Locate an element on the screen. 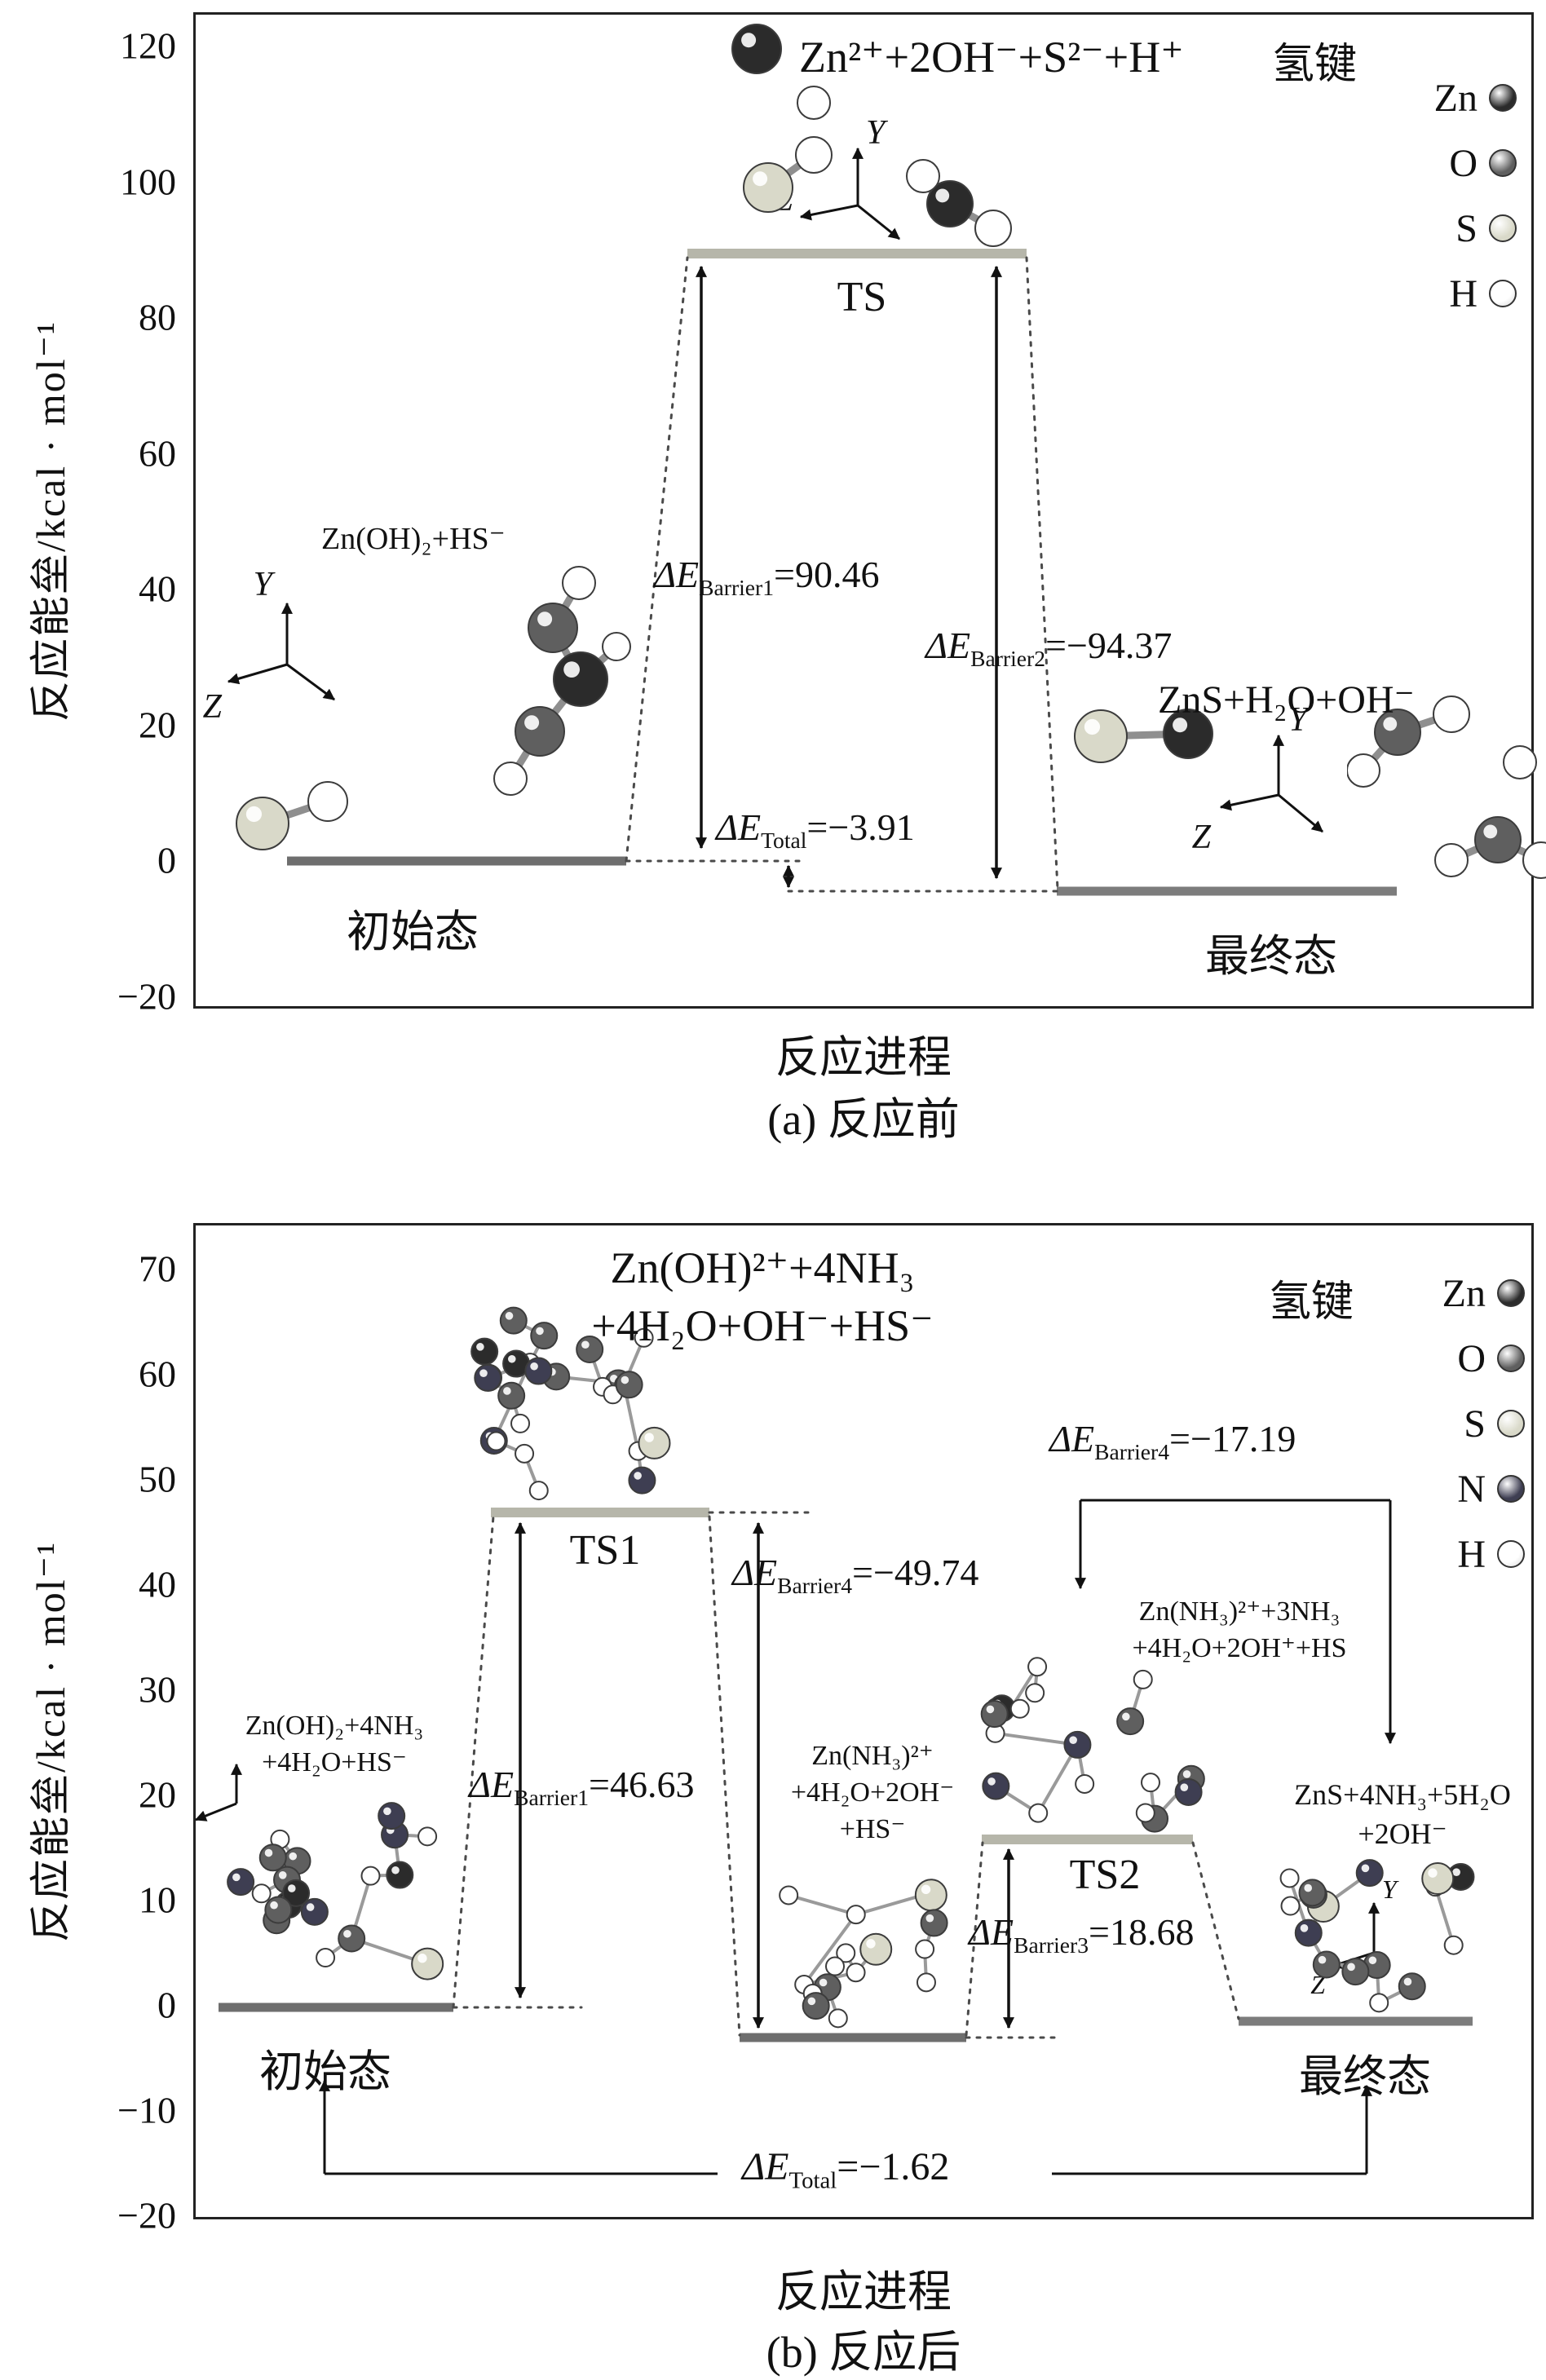  total-label-b: ΔETotal=−1.62 is located at coordinates (845, 2169).